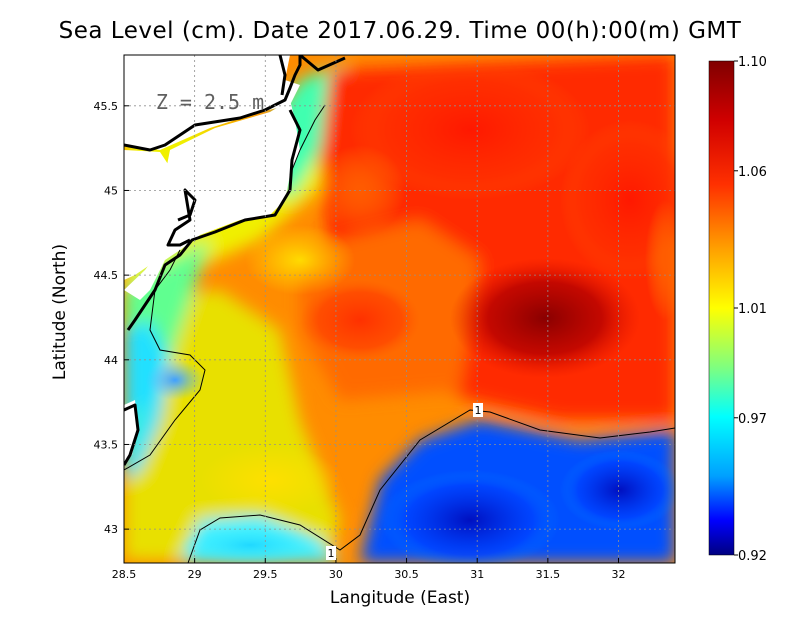  What do you see at coordinates (618, 574) in the screenshot?
I see `x-tick-label: 32` at bounding box center [618, 574].